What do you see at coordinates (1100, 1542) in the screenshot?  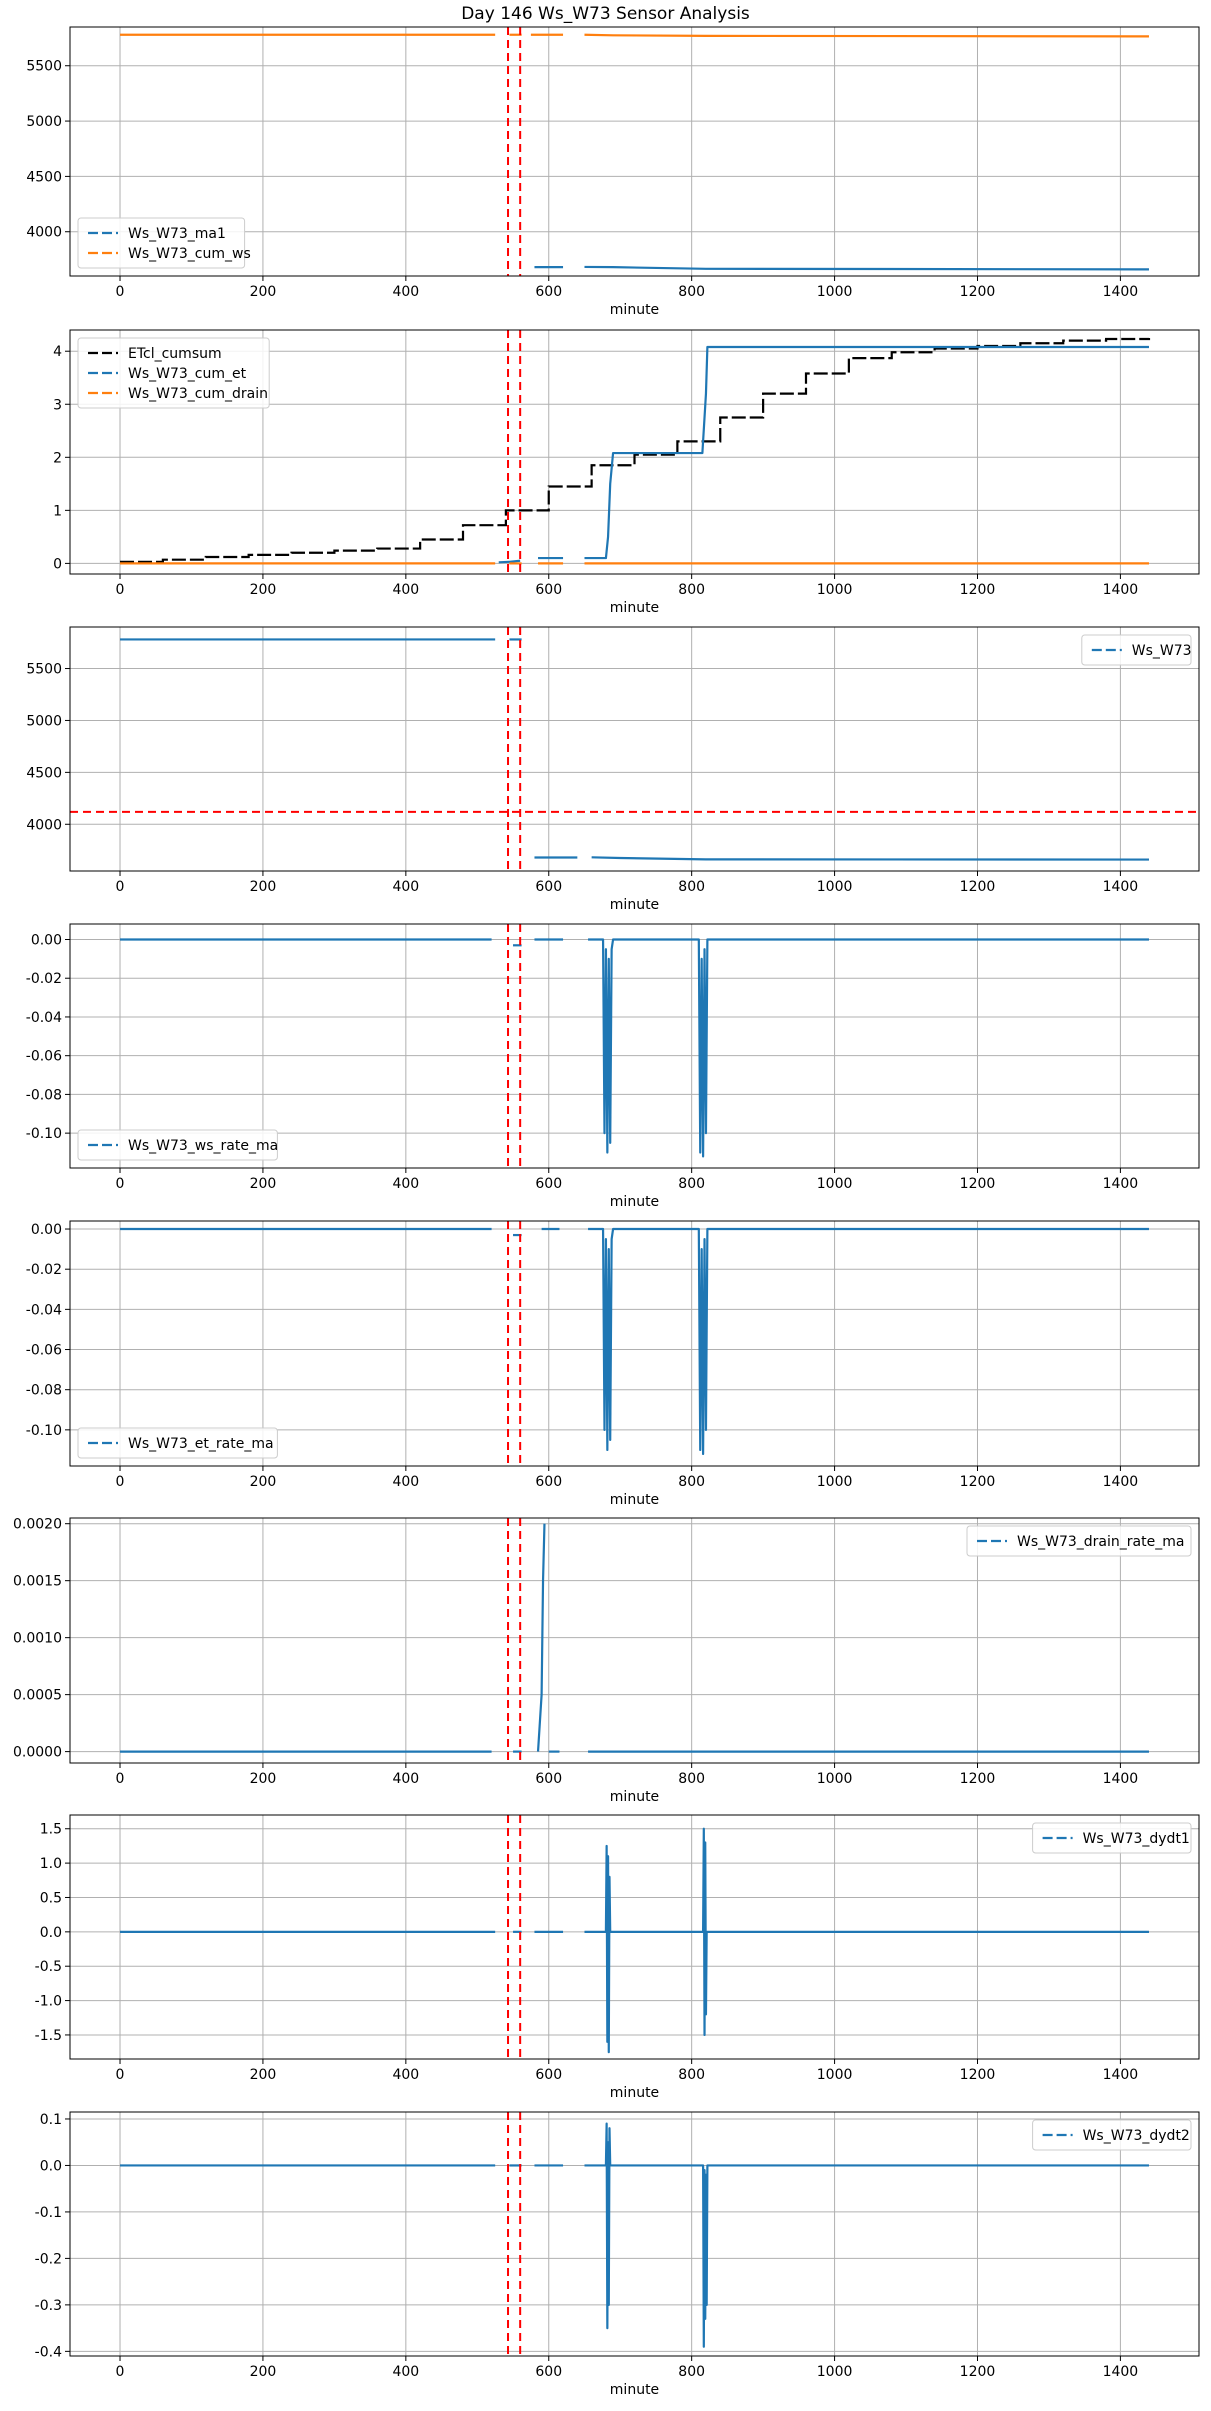 I see `legend-label: Ws_W73_drain_rate_ma` at bounding box center [1100, 1542].